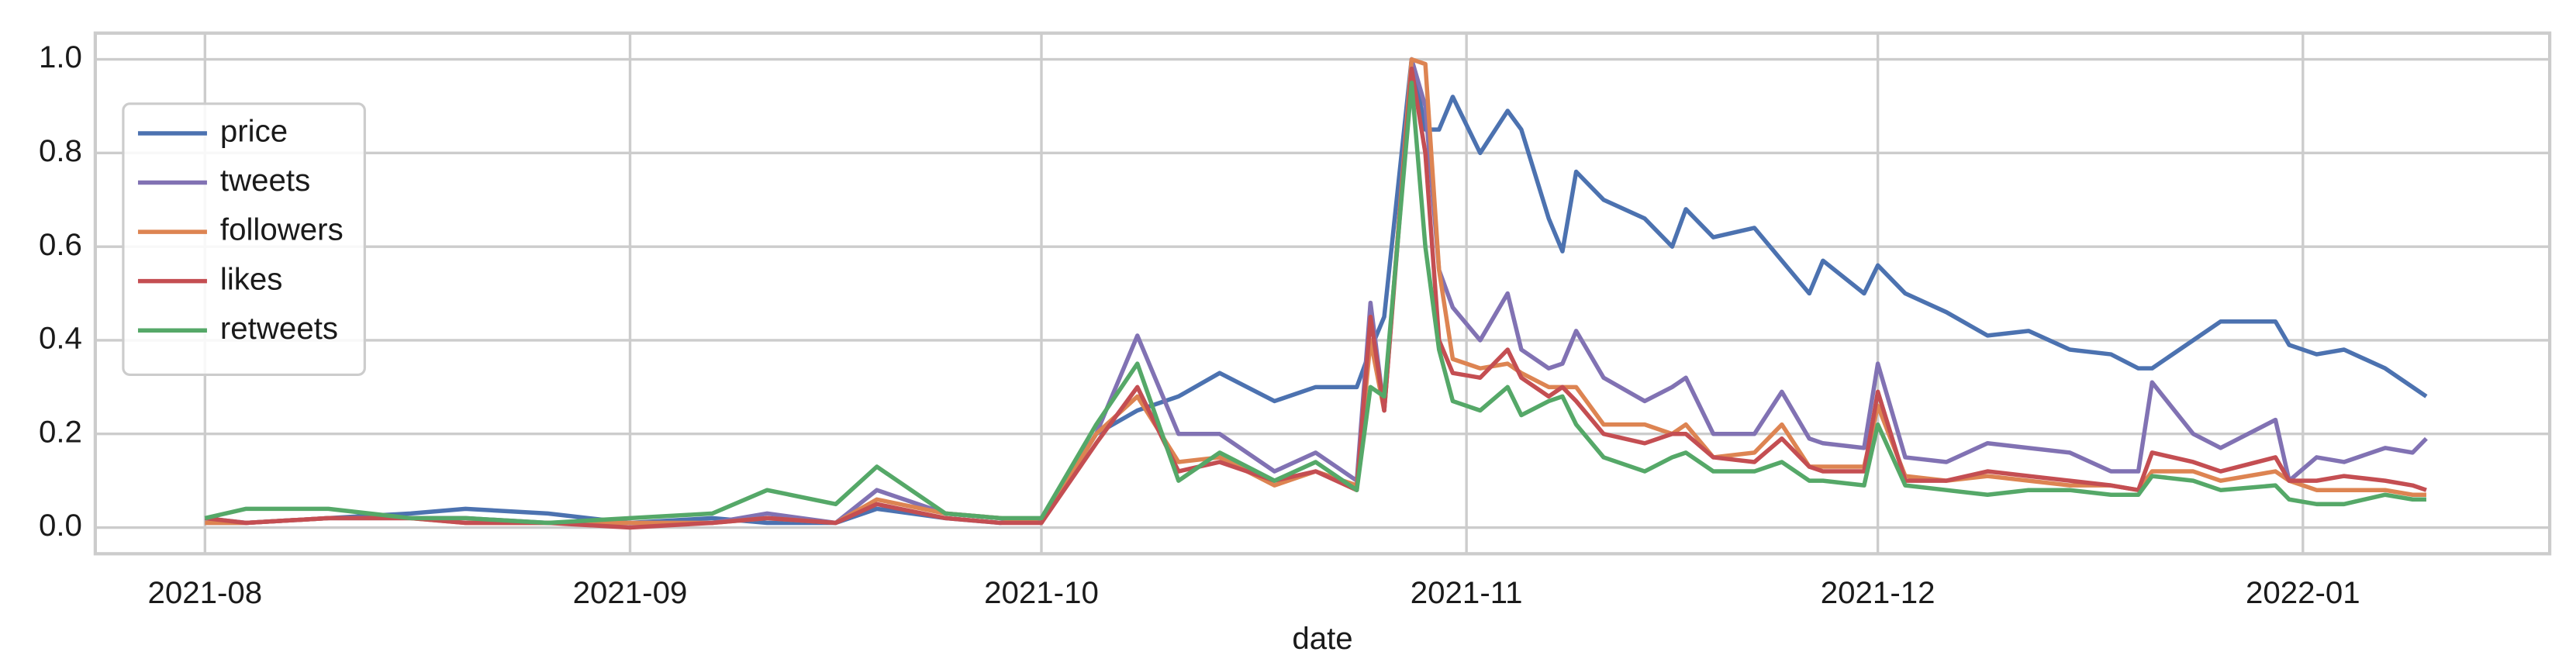 This screenshot has height=669, width=2576. What do you see at coordinates (1467, 592) in the screenshot?
I see `x-tick-label: 2021-11` at bounding box center [1467, 592].